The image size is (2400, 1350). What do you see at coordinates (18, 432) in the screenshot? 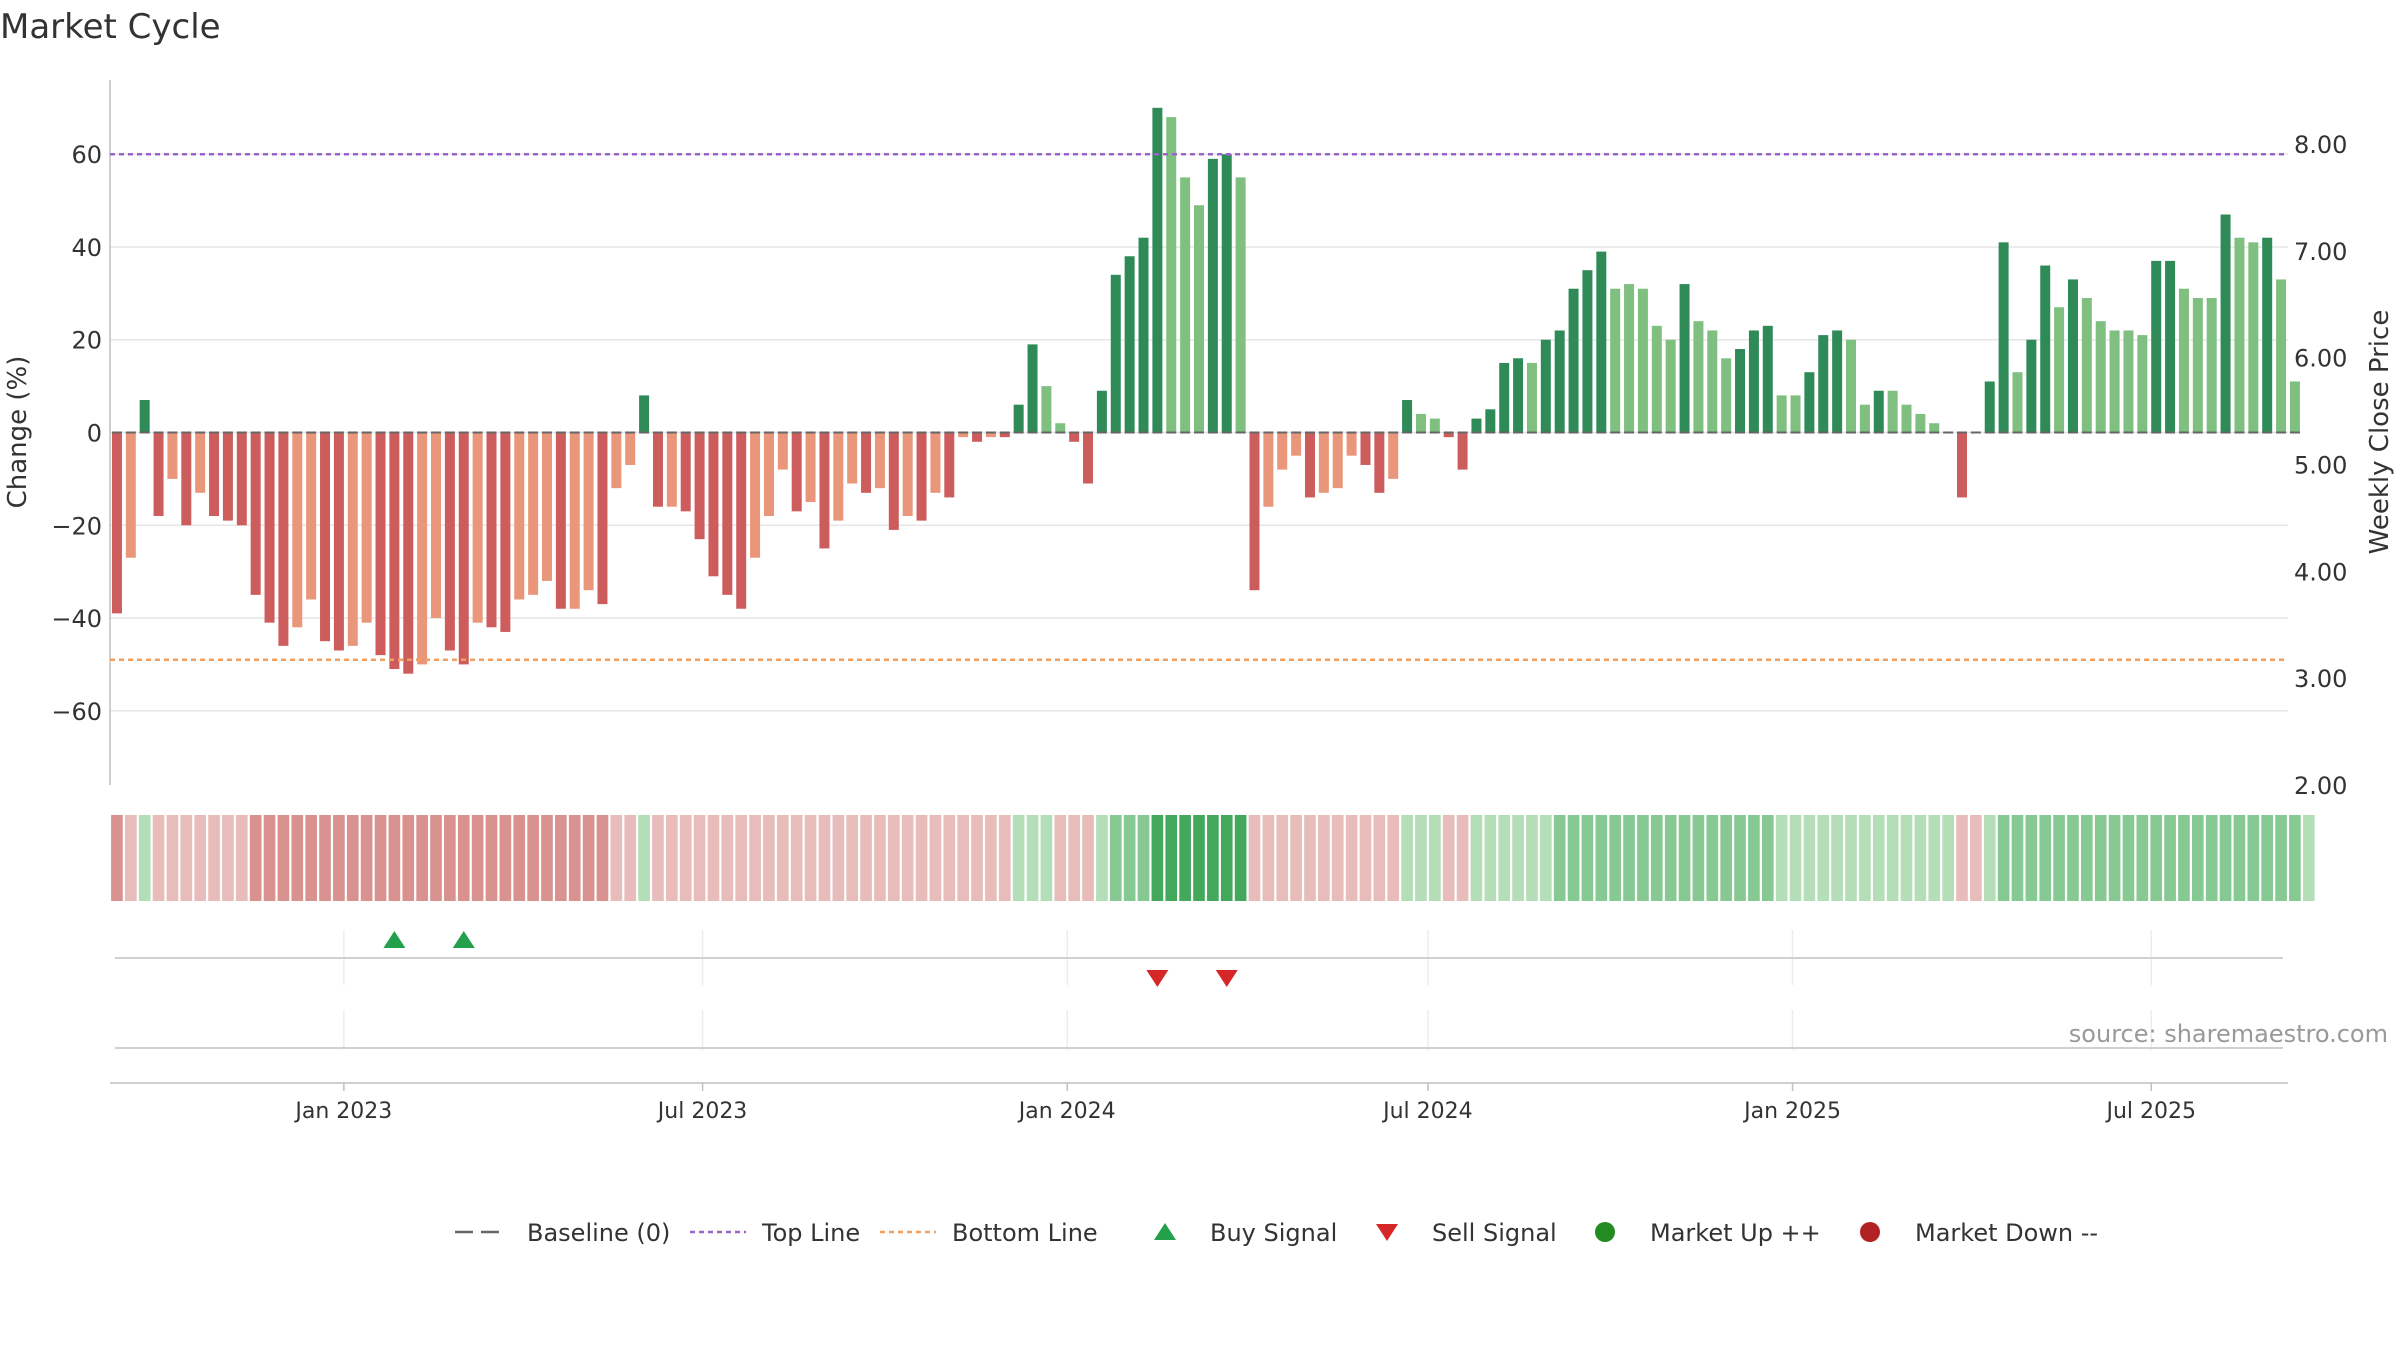
I see `y-axis-title-left: Change (%)` at bounding box center [18, 432].